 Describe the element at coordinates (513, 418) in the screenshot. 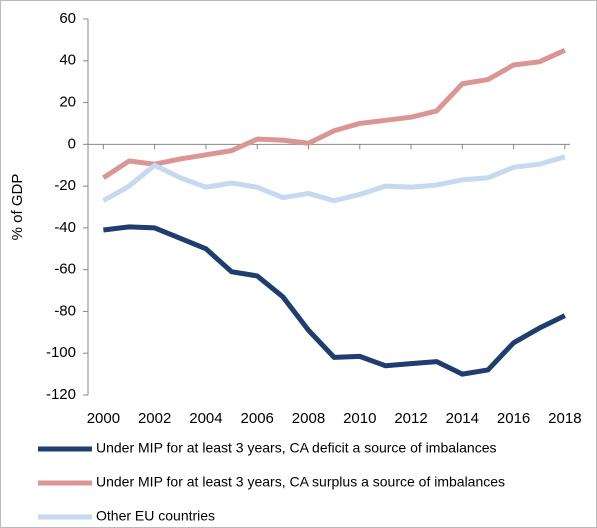

I see `x-tick-label: 2016` at that location.